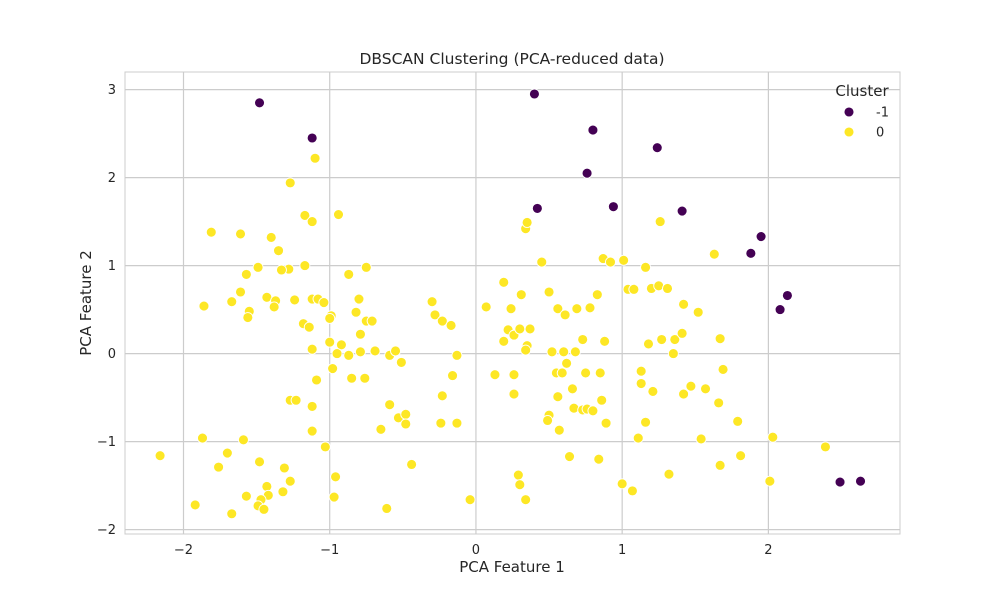 The height and width of the screenshot is (600, 1000). What do you see at coordinates (882, 113) in the screenshot?
I see `legend-label: -1` at bounding box center [882, 113].